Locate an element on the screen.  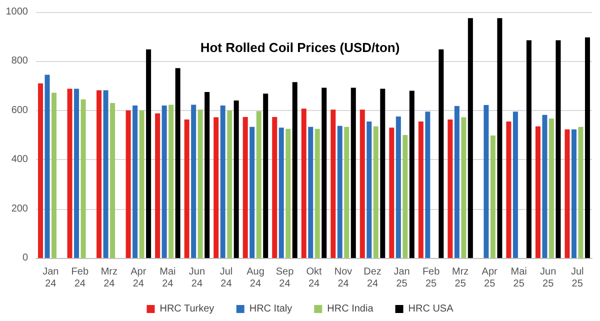
x-tick-label: Jul 24 is located at coordinates (226, 278).